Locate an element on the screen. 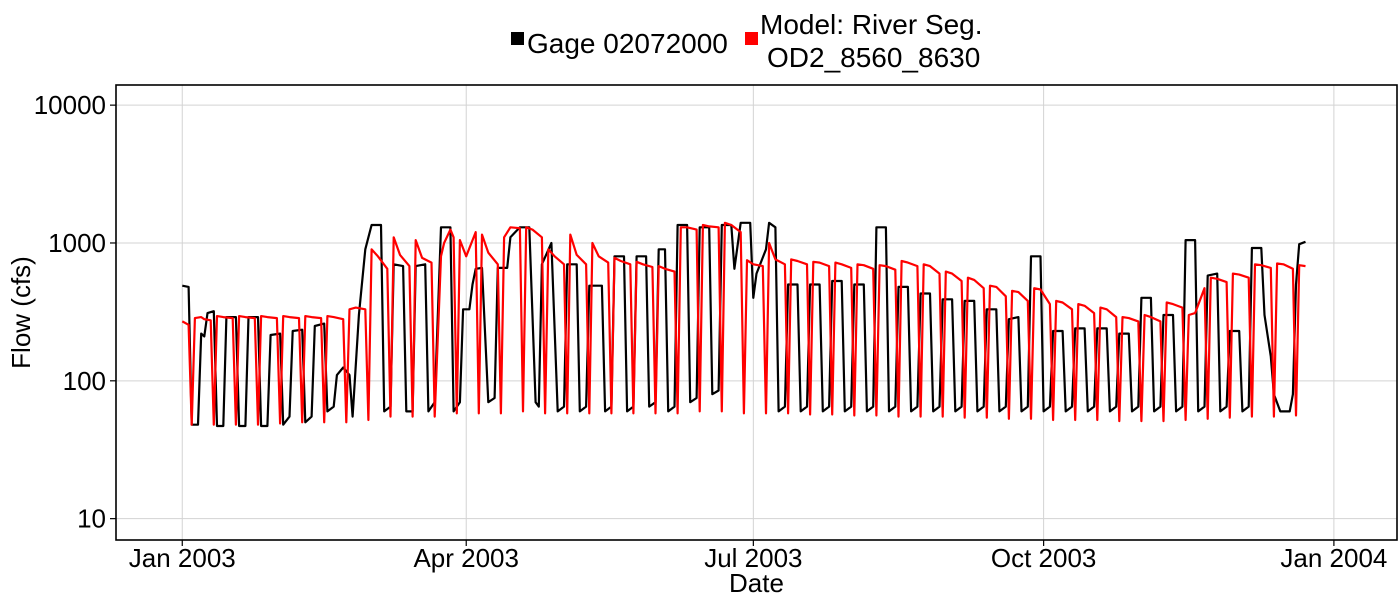 This screenshot has height=600, width=1400. legend-label-model-line2: OD2_8560_8630 is located at coordinates (873, 57).